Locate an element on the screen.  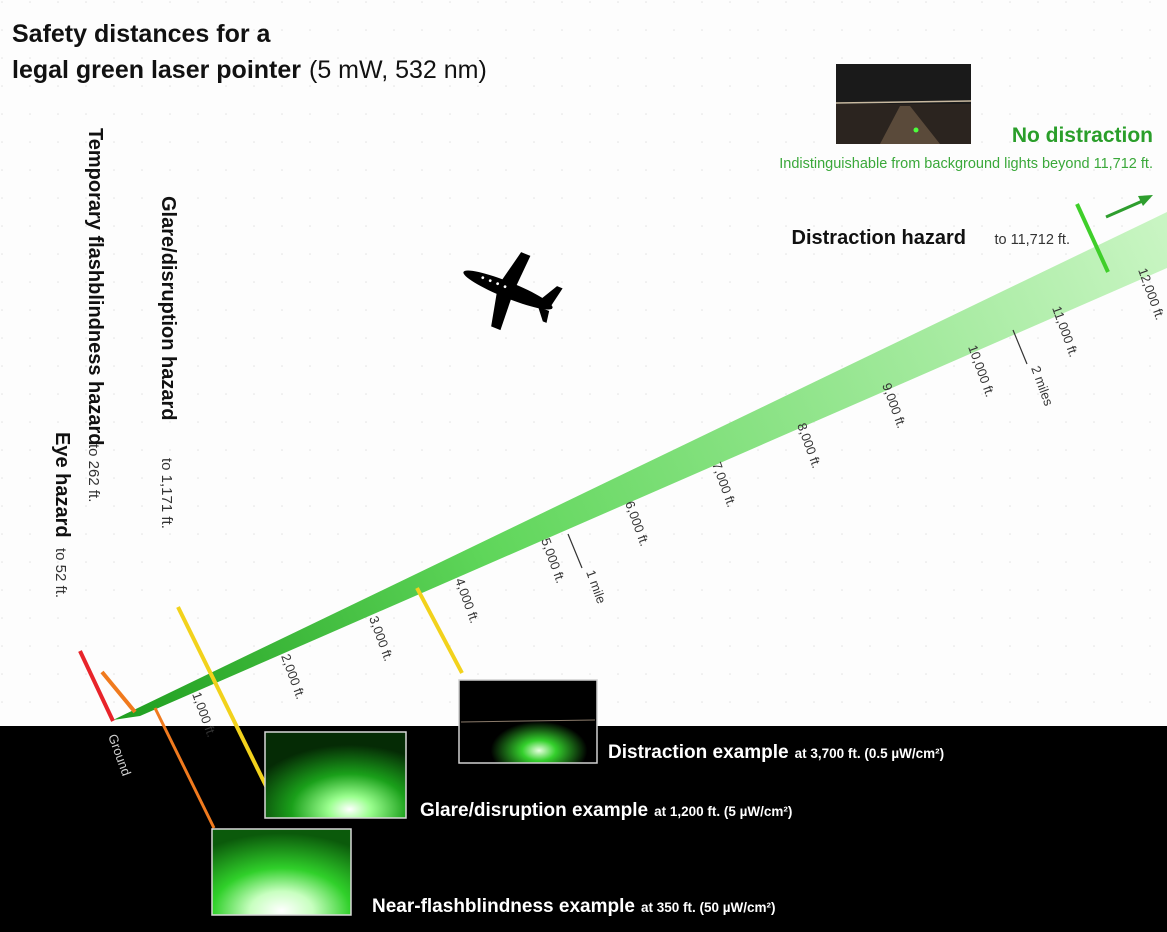
glare-hazard-text: Glare/disruption hazard to 1,171 ft. is located at coordinates (168, 362).